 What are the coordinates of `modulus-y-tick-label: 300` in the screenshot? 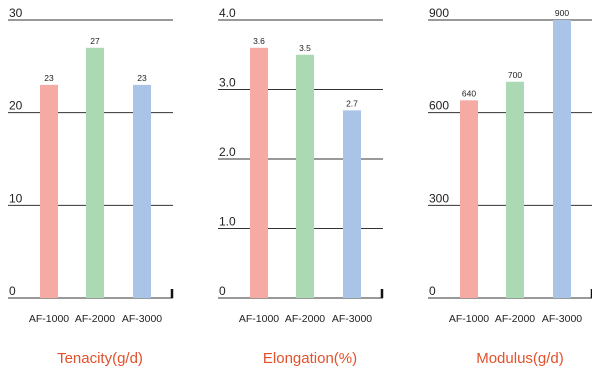 It's located at (439, 198).